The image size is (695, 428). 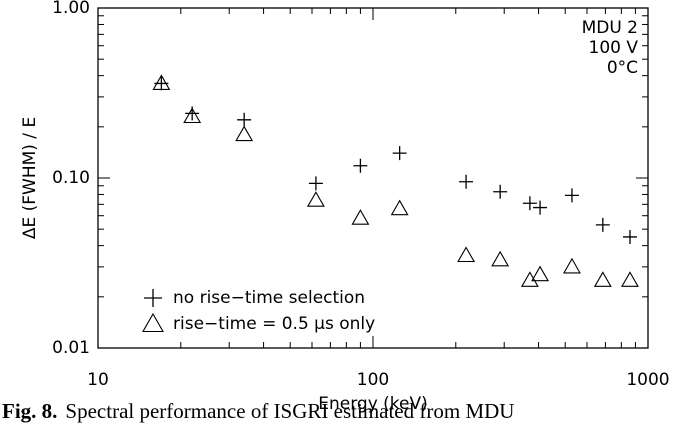 What do you see at coordinates (71, 178) in the screenshot?
I see `y-tick-label: 0.10` at bounding box center [71, 178].